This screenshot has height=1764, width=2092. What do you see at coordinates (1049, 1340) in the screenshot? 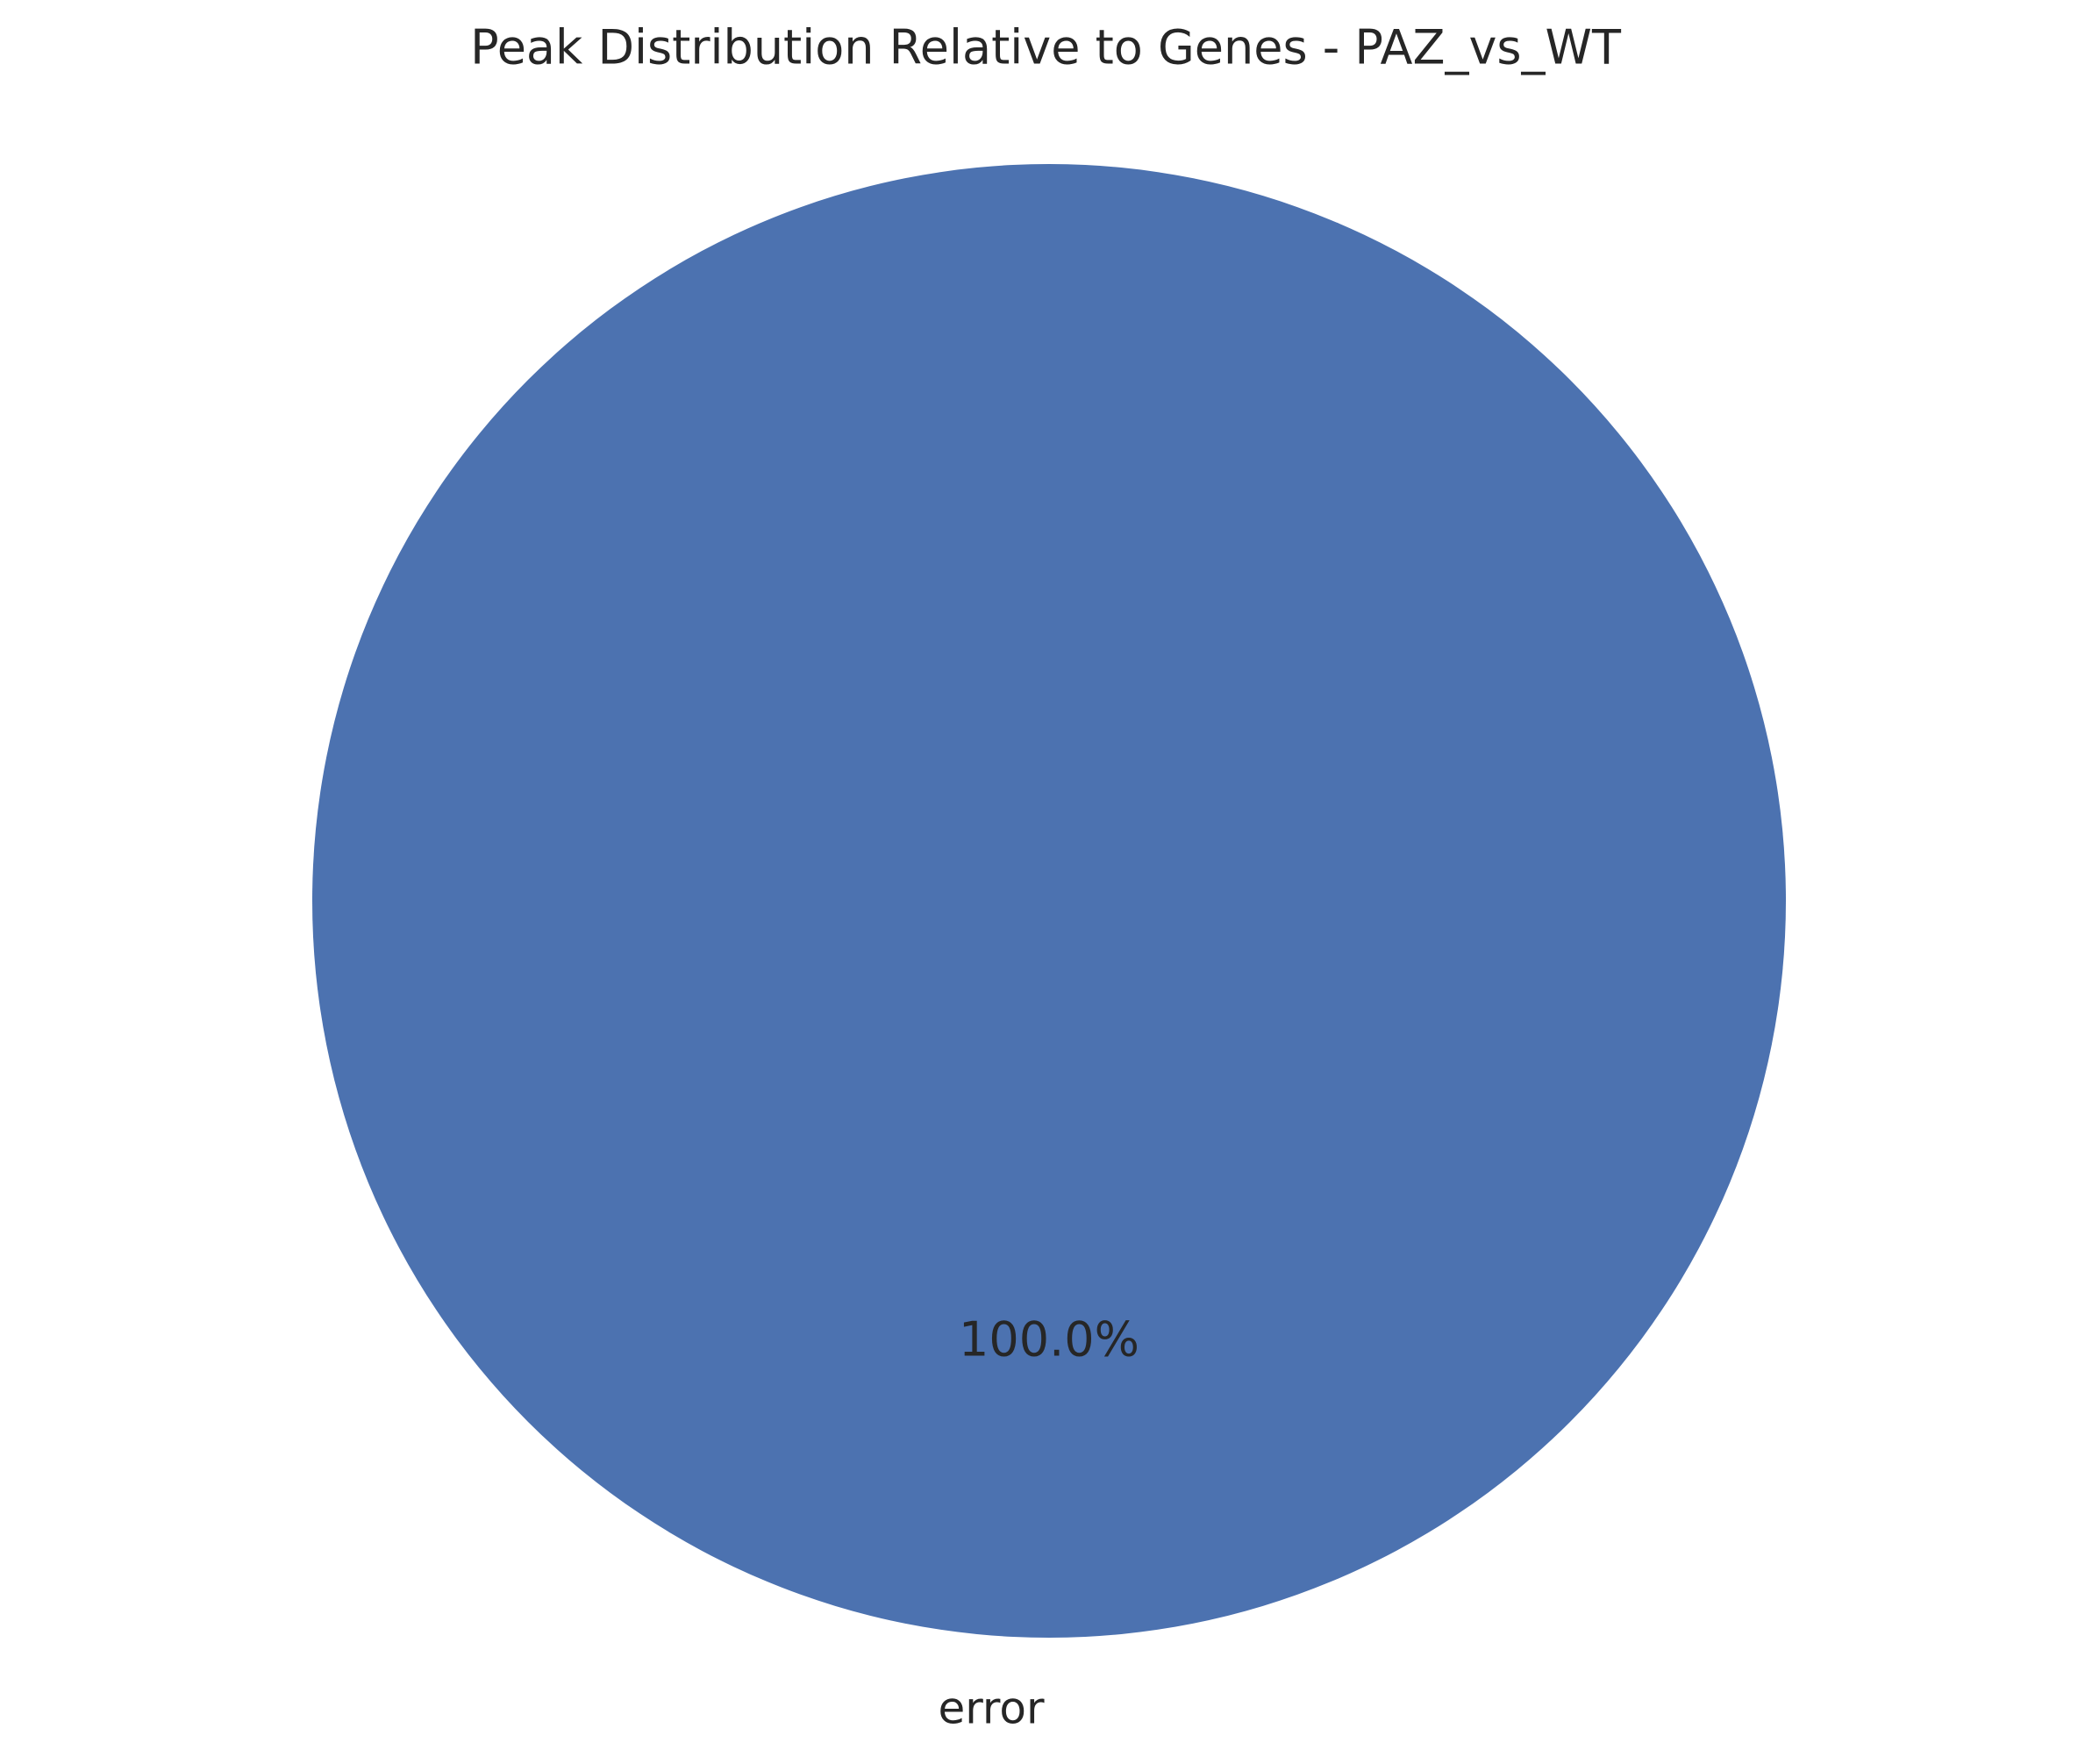
I see `pie-slice-pct-label: 100.0%` at bounding box center [1049, 1340].